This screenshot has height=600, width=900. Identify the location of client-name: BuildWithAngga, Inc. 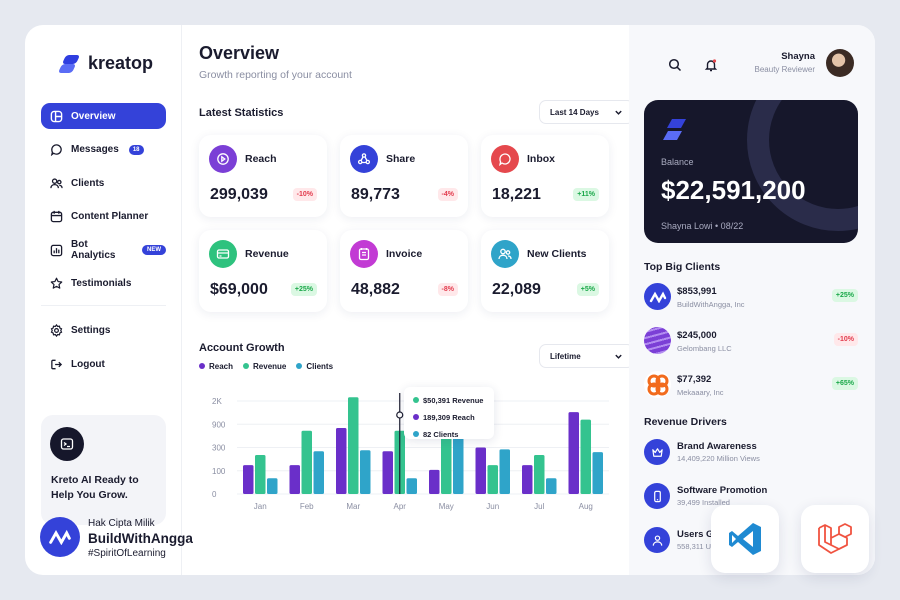
(711, 304).